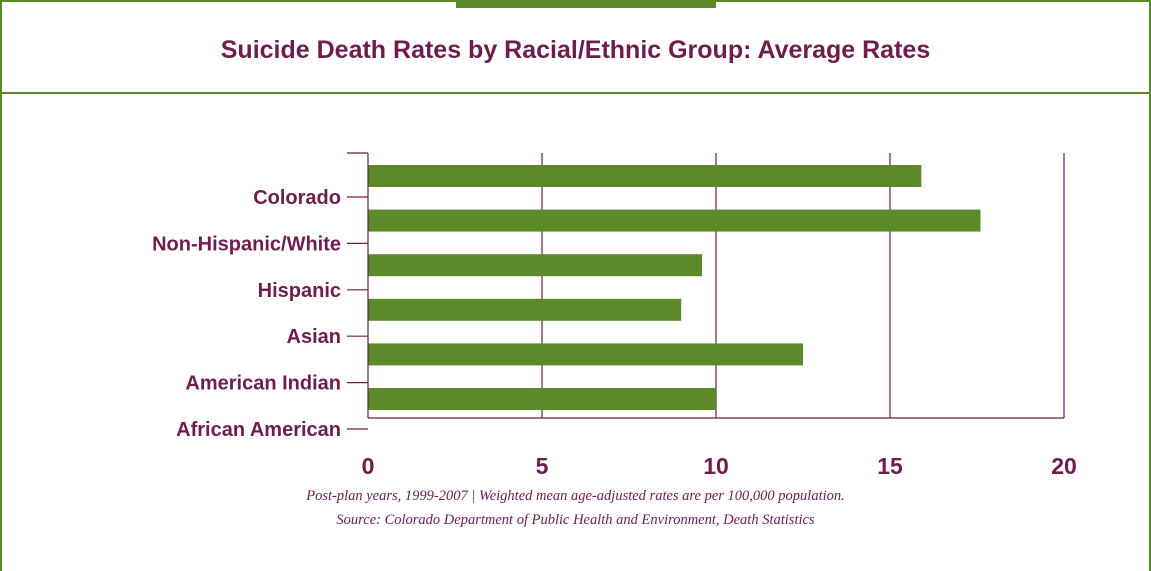  Describe the element at coordinates (228, 1) in the screenshot. I see `frame-top-border-left` at that location.